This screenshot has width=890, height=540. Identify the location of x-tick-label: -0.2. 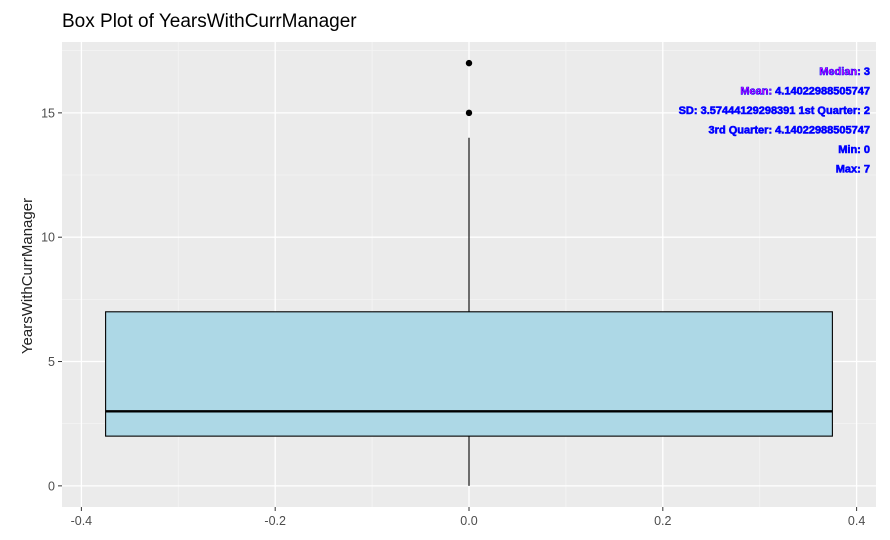
(275, 521).